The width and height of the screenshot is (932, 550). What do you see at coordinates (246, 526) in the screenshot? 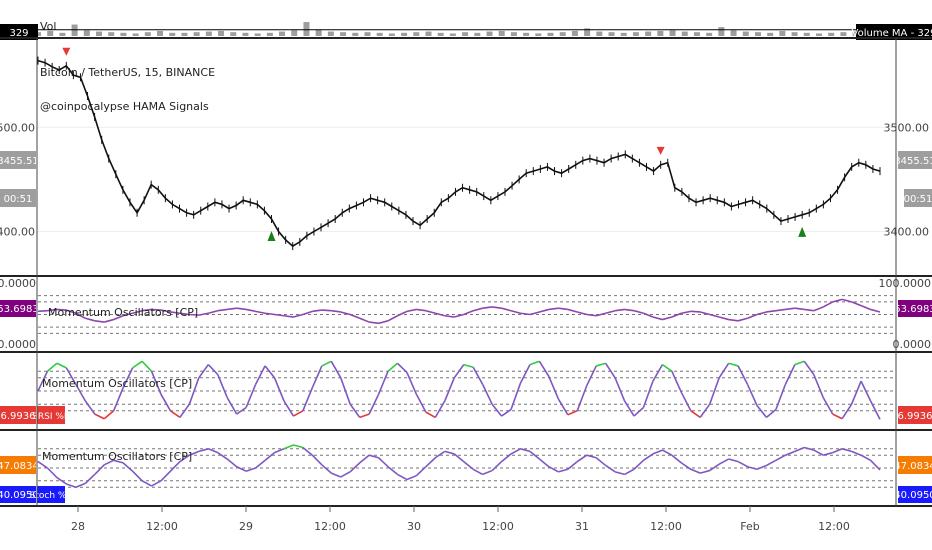
I see `time-tick-label: 29` at bounding box center [246, 526].